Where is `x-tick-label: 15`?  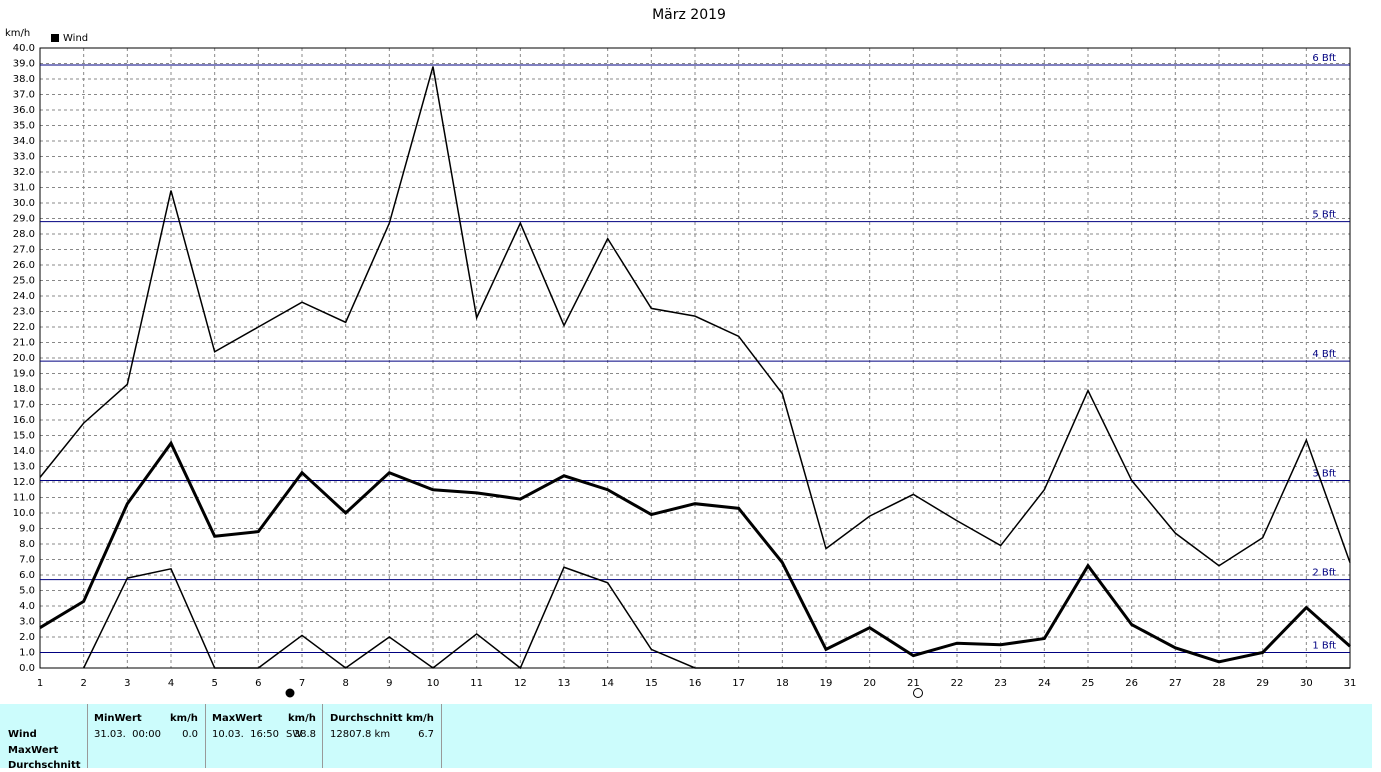
x-tick-label: 15 is located at coordinates (651, 683).